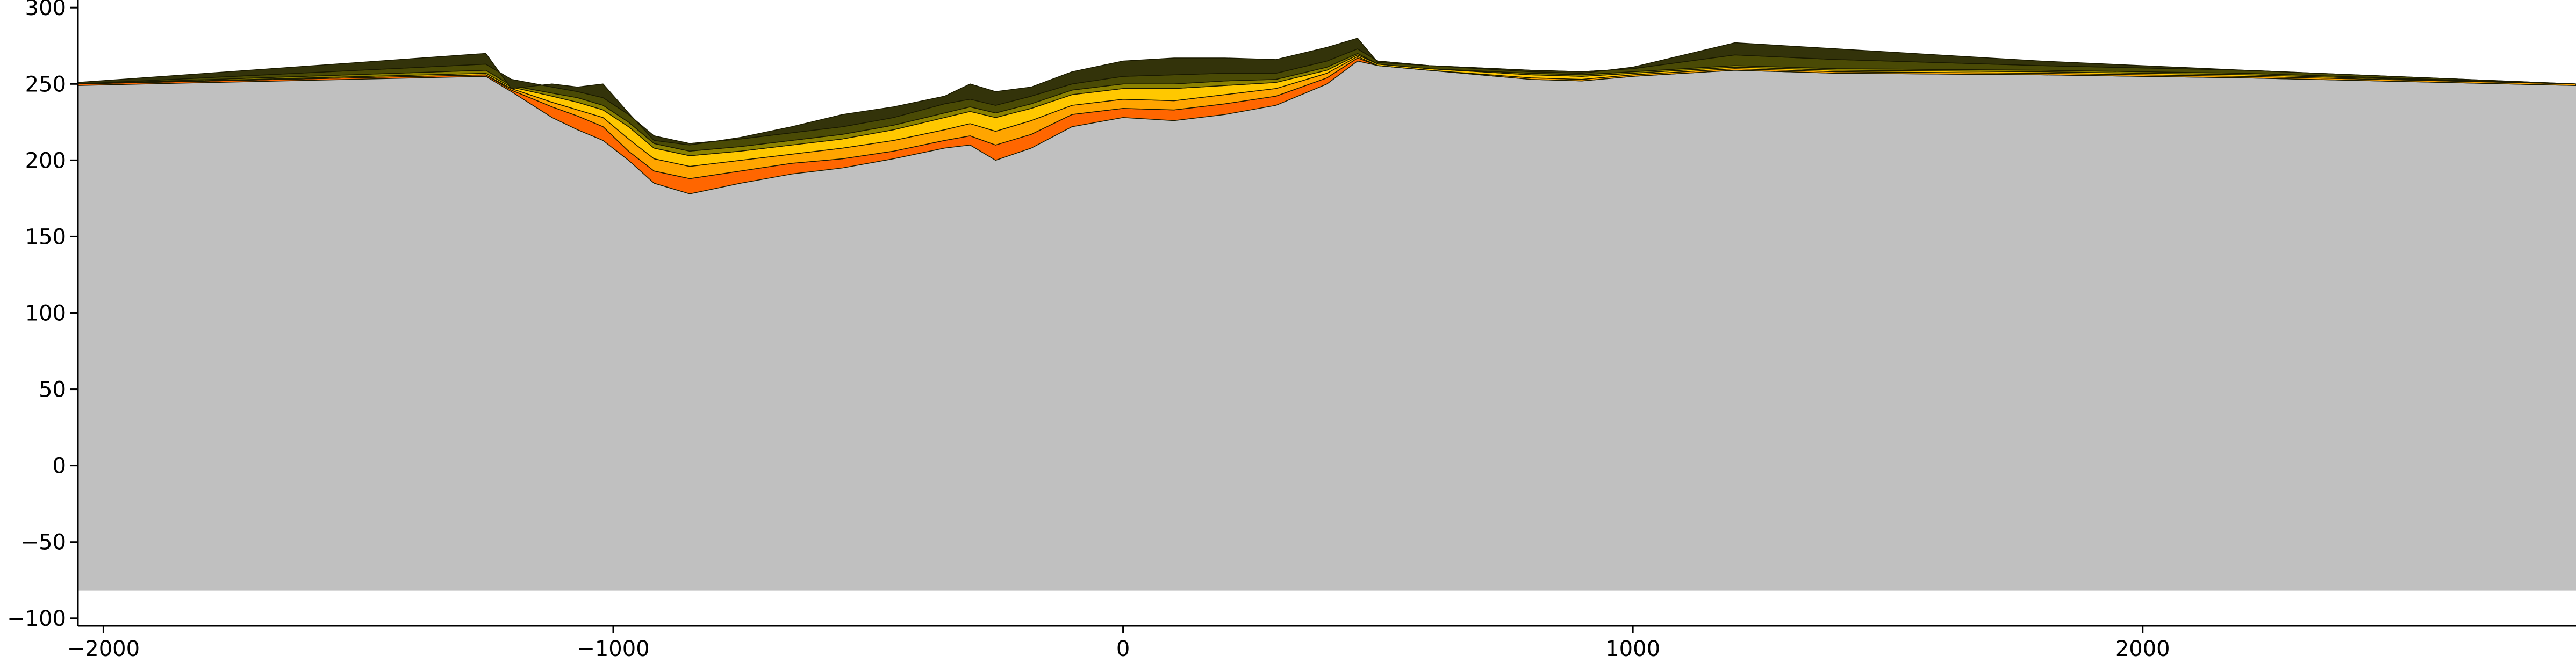 The width and height of the screenshot is (2576, 663). What do you see at coordinates (43, 542) in the screenshot?
I see `y-tick-label: −50` at bounding box center [43, 542].